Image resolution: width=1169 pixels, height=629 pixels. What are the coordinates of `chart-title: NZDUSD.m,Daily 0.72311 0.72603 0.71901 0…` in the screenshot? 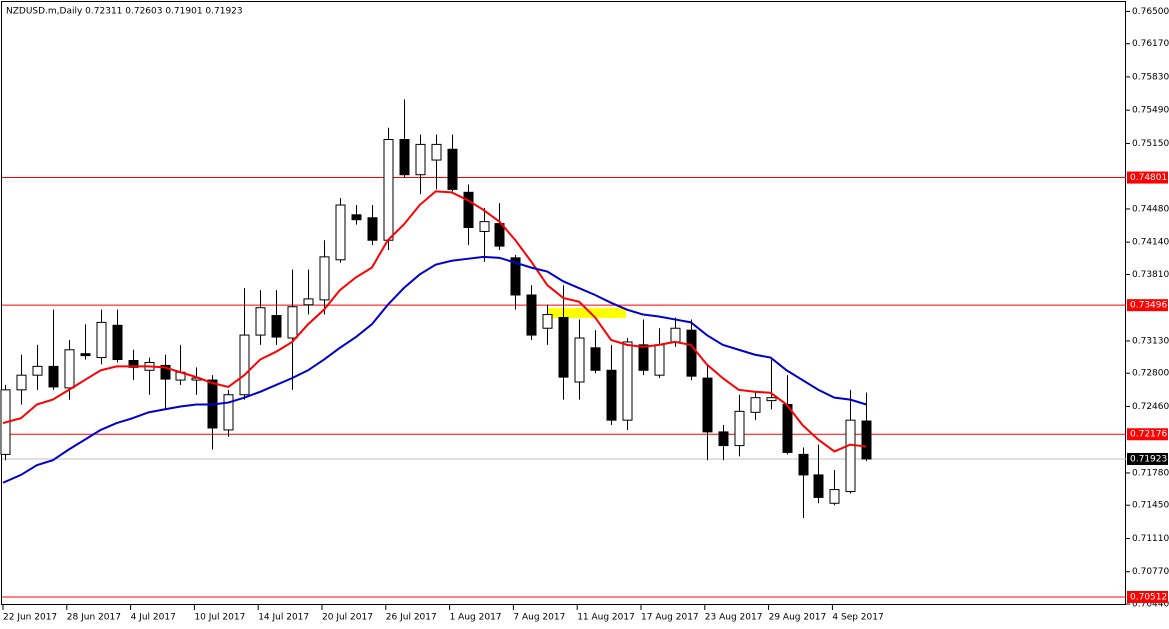 It's located at (124, 12).